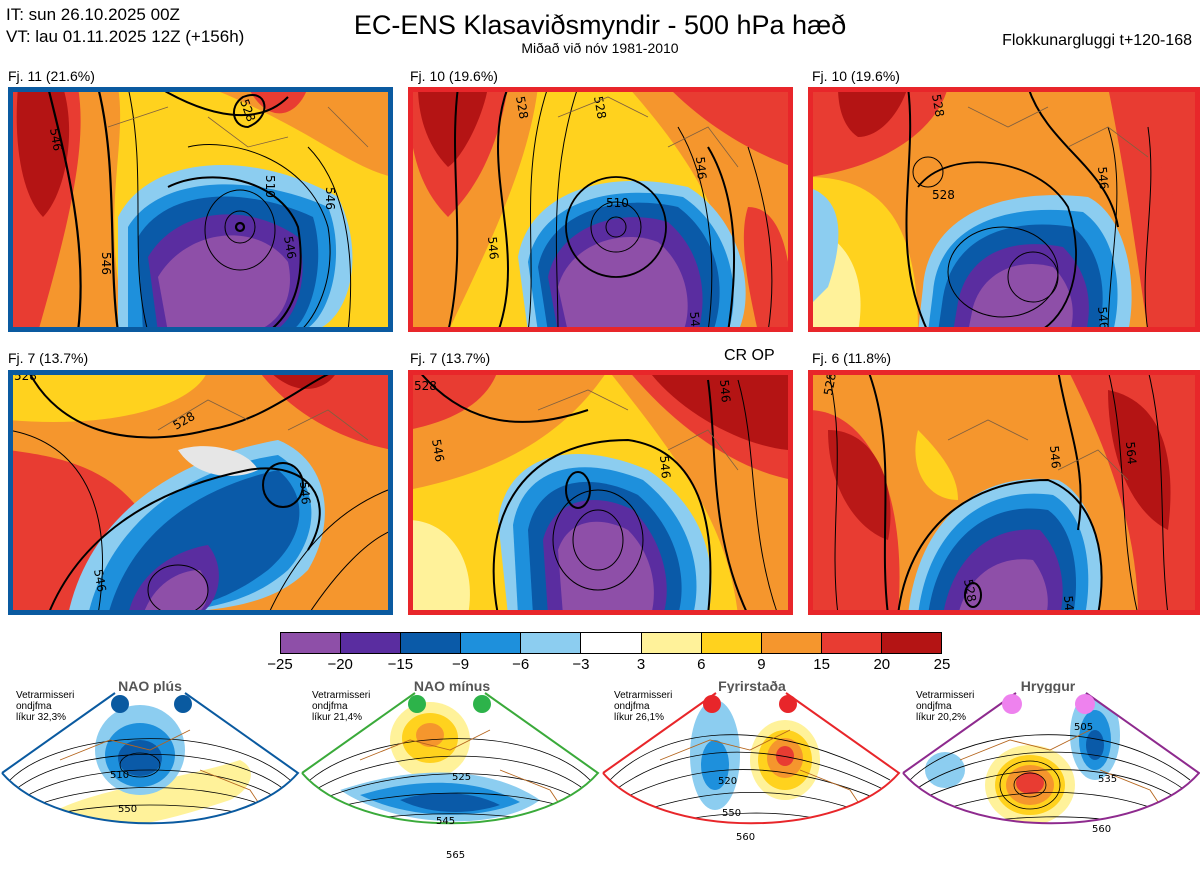 The height and width of the screenshot is (871, 1200). Describe the element at coordinates (701, 664) in the screenshot. I see `colorbar-tick-label: 6` at that location.